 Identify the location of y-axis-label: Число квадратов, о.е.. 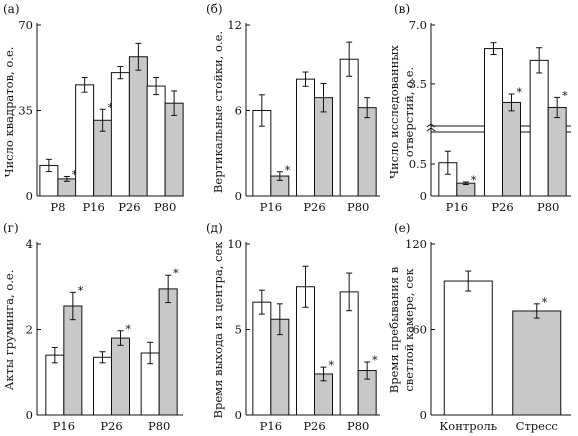
(9, 112).